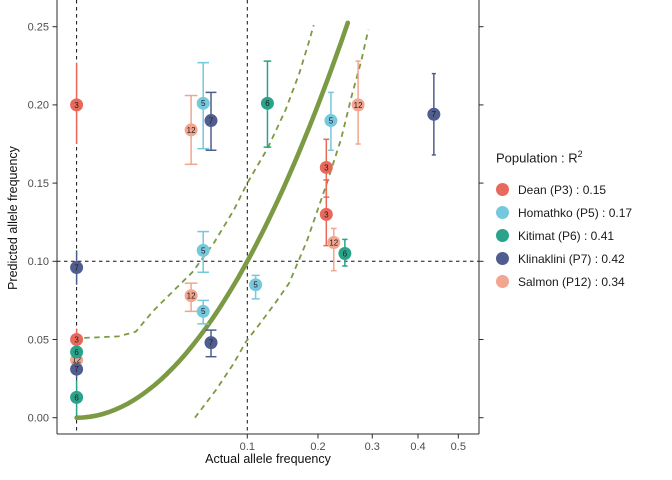 Image resolution: width=672 pixels, height=480 pixels. What do you see at coordinates (38, 106) in the screenshot?
I see `y-tick-label: 0.20` at bounding box center [38, 106].